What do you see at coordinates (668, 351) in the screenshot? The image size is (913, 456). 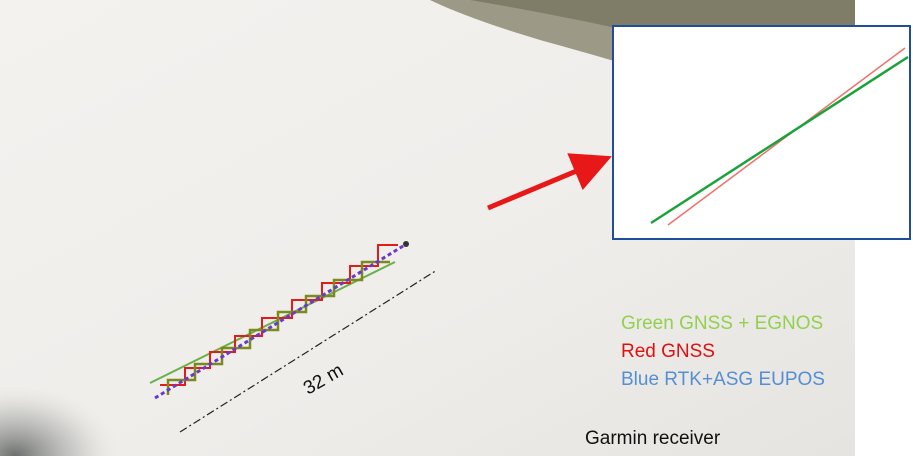 I see `legend-red: Red GNSS` at bounding box center [668, 351].